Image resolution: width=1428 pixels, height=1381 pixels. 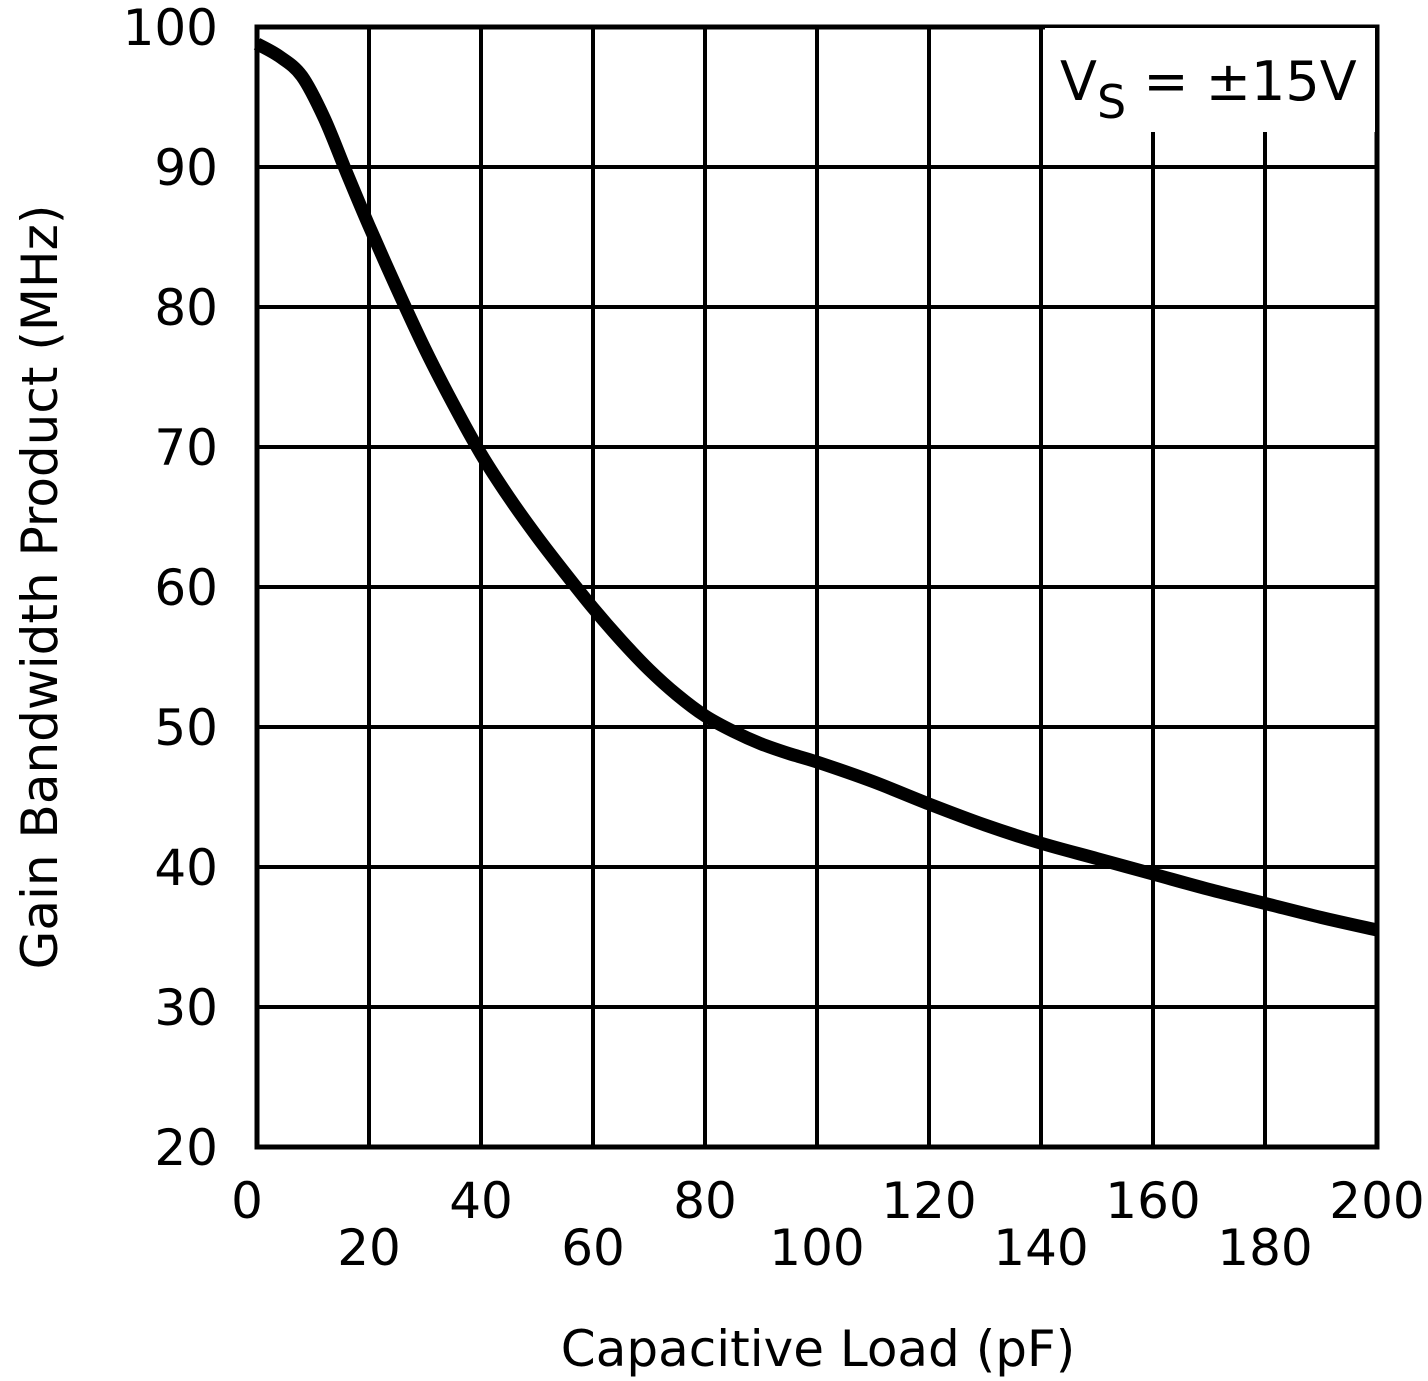 I want to click on x-tick-label: 80, so click(x=705, y=1201).